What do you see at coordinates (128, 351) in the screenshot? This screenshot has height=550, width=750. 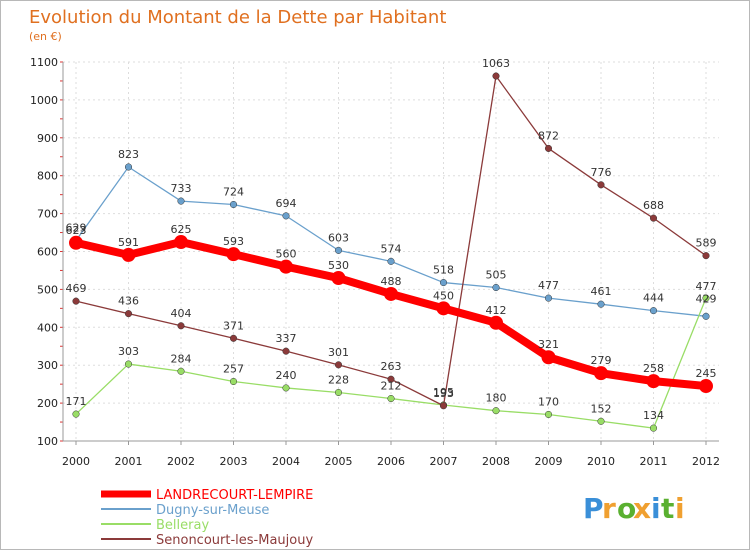 I see `data-label: 303` at bounding box center [128, 351].